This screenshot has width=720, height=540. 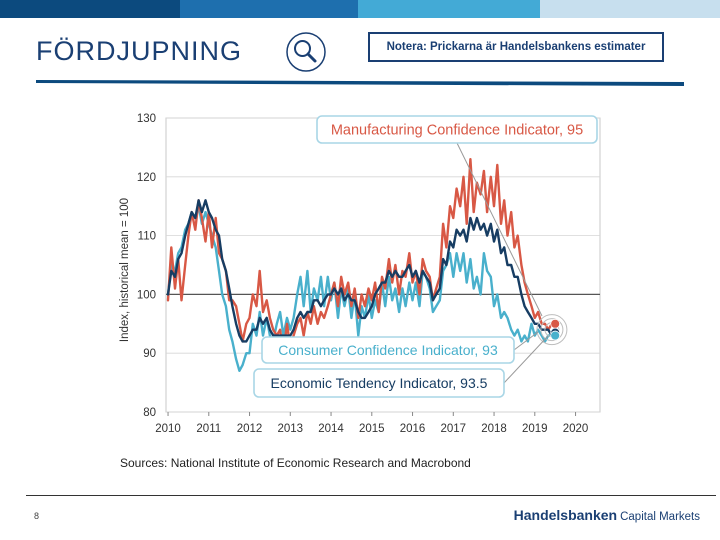 I want to click on callout-label-manufacturing: Manufacturing Confidence Indicator, 95, so click(x=457, y=131).